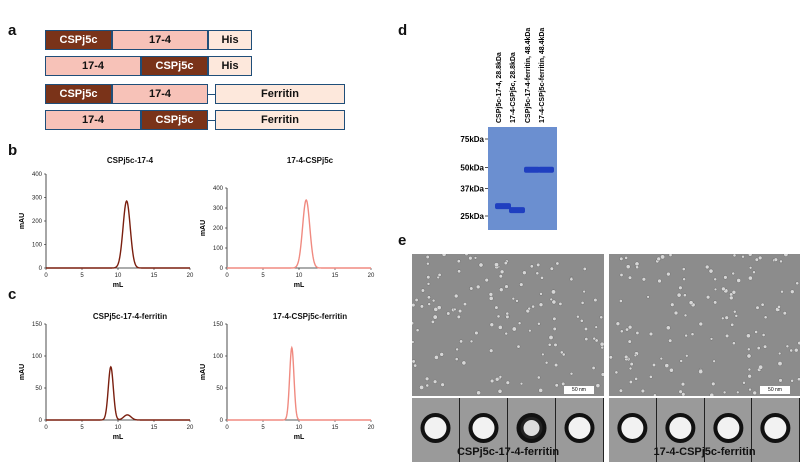 Image resolution: width=800 pixels, height=467 pixels. Describe the element at coordinates (37, 325) in the screenshot. I see `y-tick-label: 150` at that location.